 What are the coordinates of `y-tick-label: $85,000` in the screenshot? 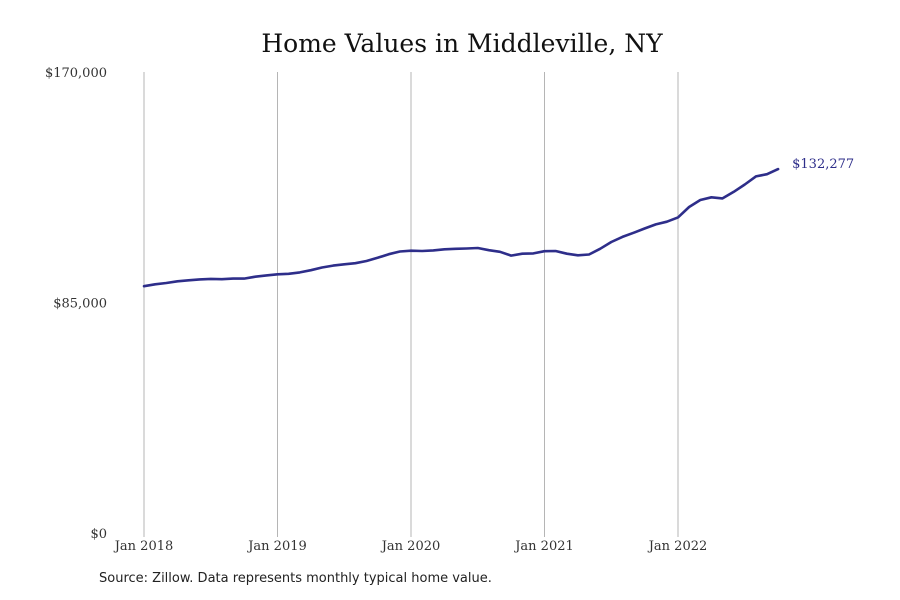 It's located at (80, 304).